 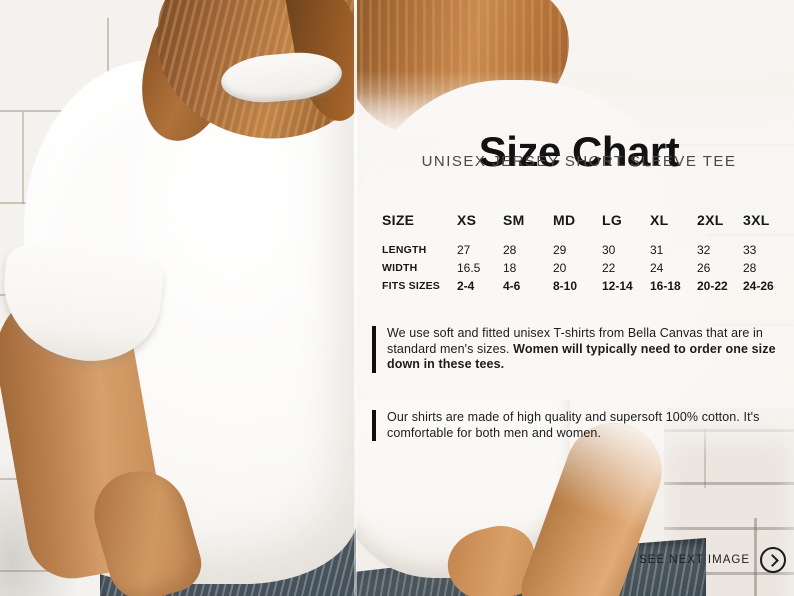 I want to click on table-cell: 24, so click(x=657, y=268).